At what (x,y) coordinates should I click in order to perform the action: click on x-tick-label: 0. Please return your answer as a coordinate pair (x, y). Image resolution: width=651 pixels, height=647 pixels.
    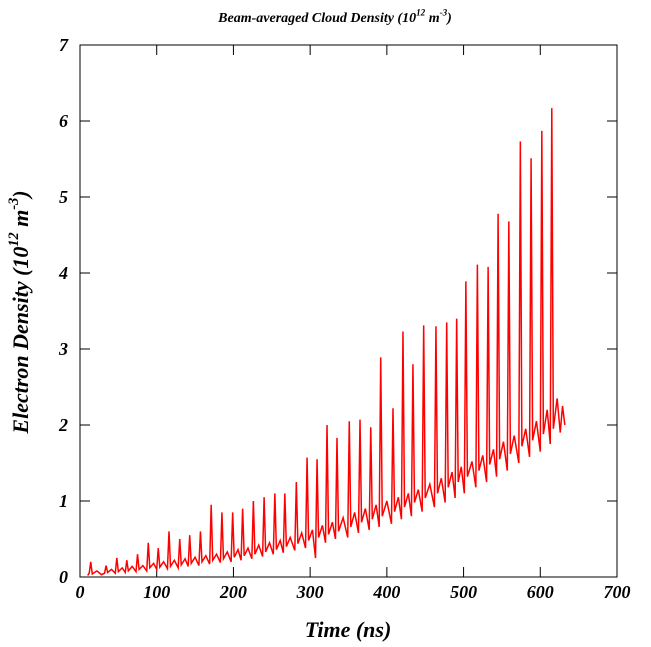
    Looking at the image, I should click on (80, 592).